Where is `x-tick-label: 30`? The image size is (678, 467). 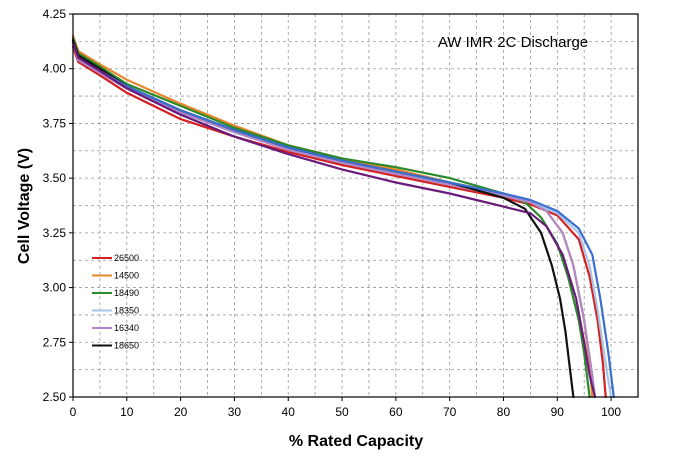
x-tick-label: 30 is located at coordinates (235, 412).